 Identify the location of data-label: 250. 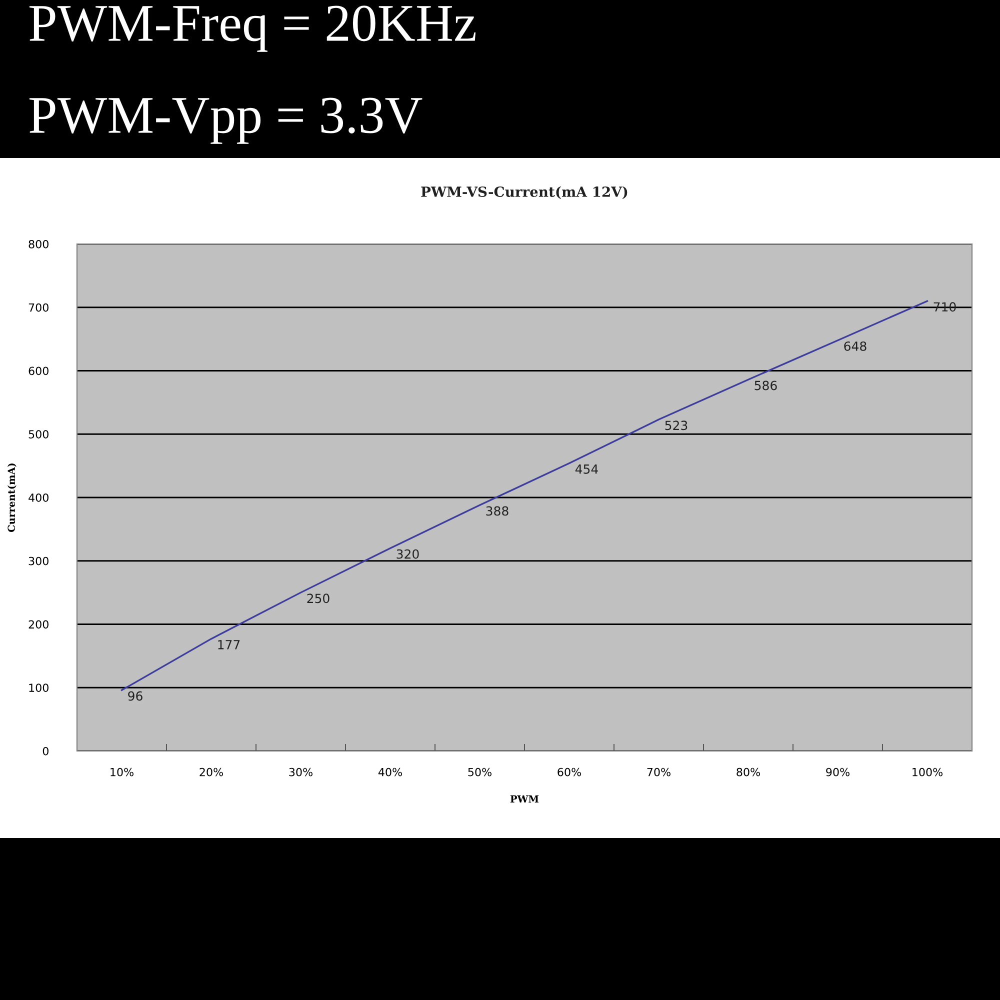
(318, 599).